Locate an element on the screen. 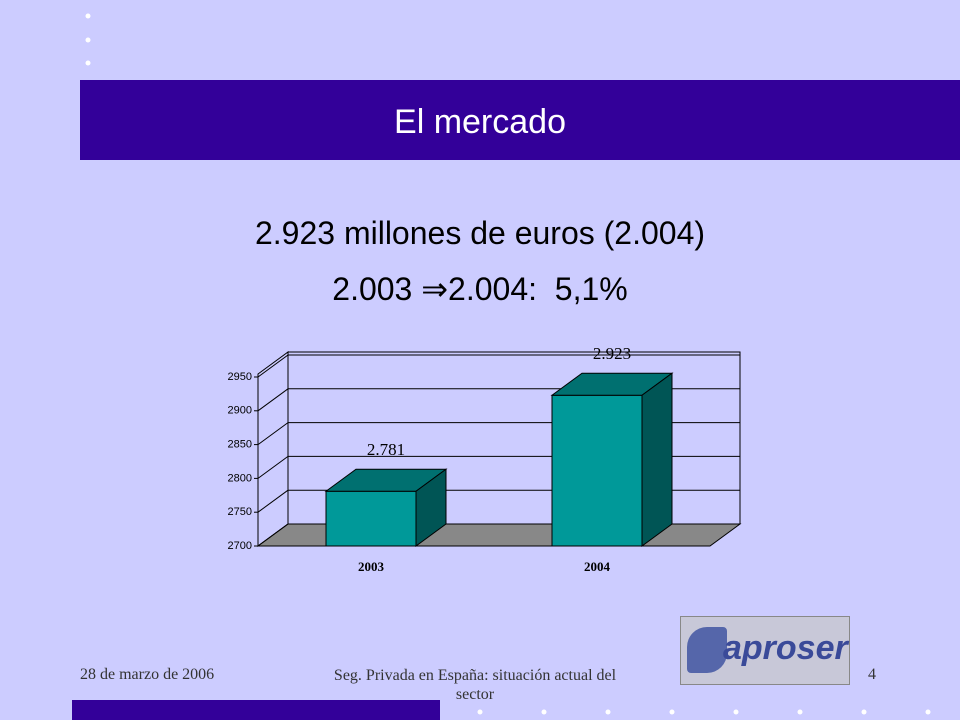  value-label: 2.923 is located at coordinates (612, 353).